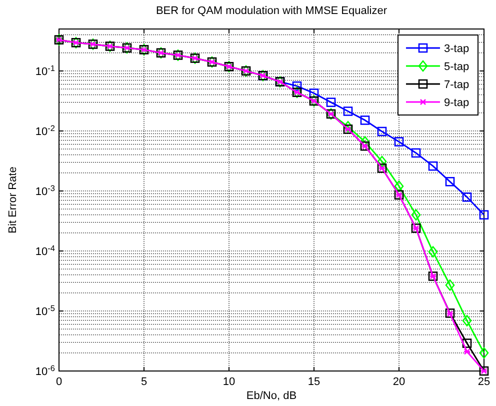 The width and height of the screenshot is (496, 406). I want to click on chart-title: BER for QAM modulation with MMSE Equalizer, so click(272, 11).